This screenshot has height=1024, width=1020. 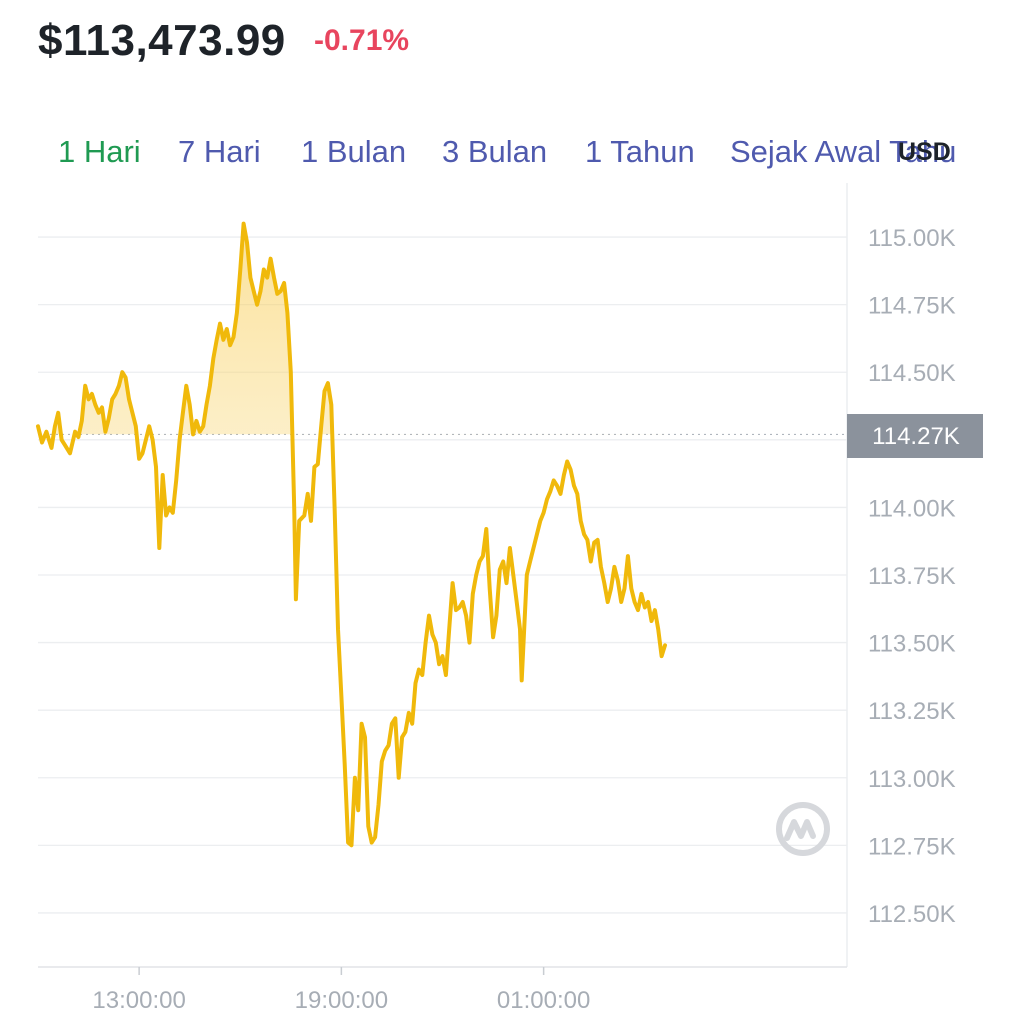 I want to click on y-tick-label: 112.50K, so click(x=912, y=914).